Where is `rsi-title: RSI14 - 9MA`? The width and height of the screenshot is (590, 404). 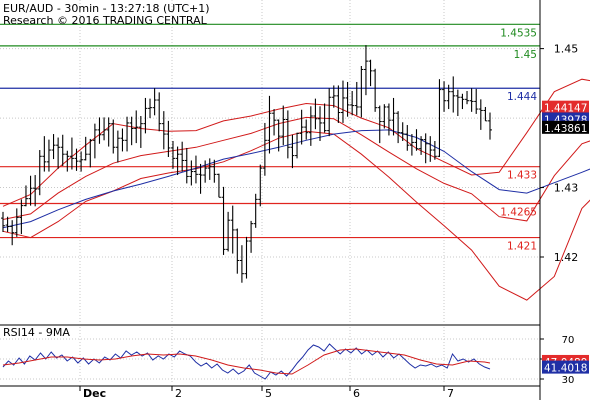 rsi-title: RSI14 - 9MA is located at coordinates (36, 332).